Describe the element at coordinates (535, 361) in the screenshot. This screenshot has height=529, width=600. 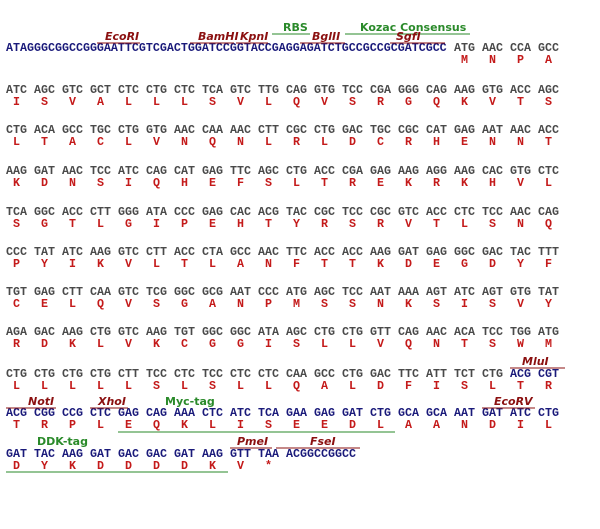
I see `site-label: MluI` at that location.